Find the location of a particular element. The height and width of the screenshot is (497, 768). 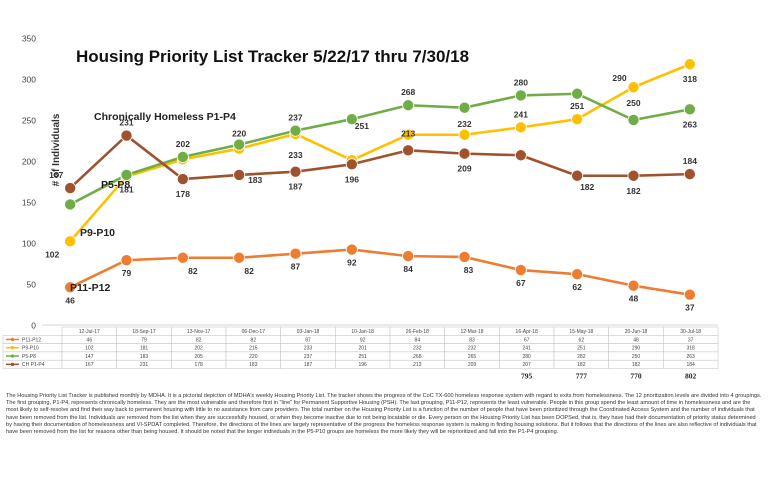

table-header-label: 10-Jan-18 is located at coordinates (362, 332).